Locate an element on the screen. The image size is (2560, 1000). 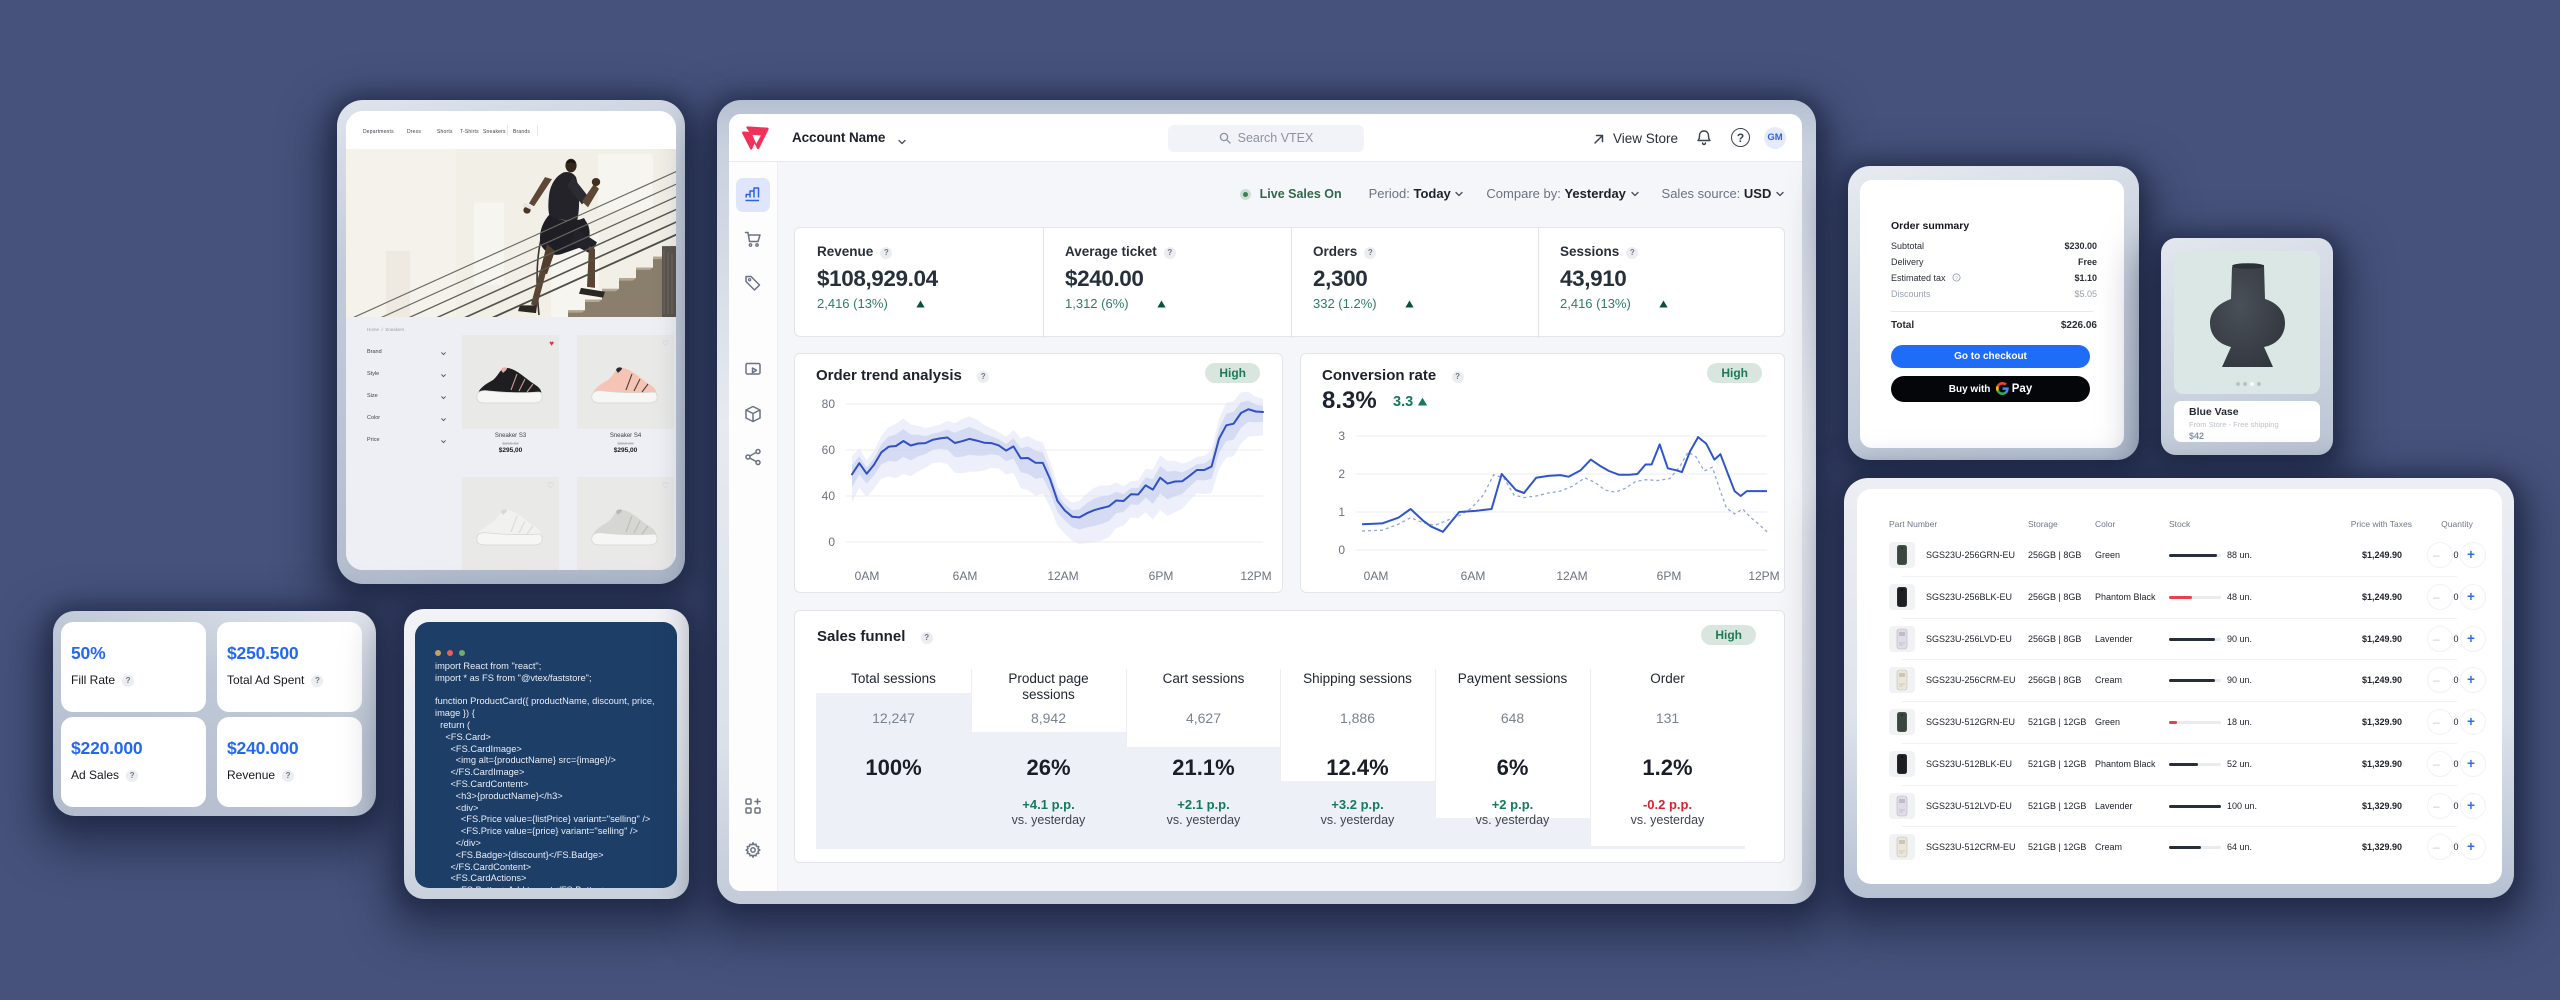
svg-text: 1 is located at coordinates (1341, 512).